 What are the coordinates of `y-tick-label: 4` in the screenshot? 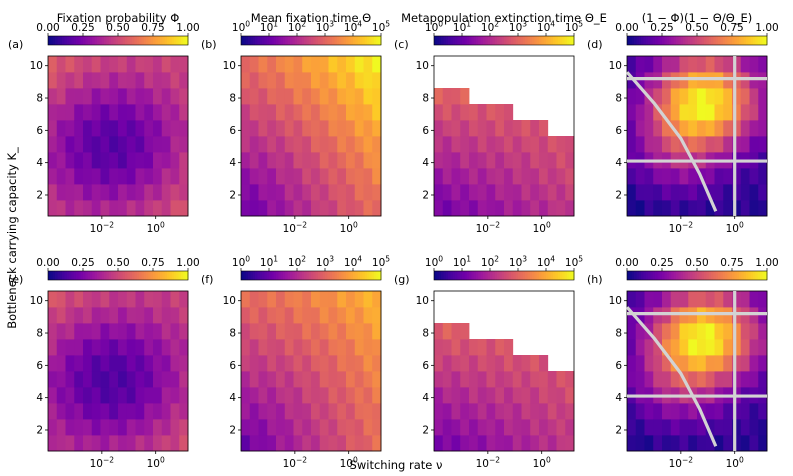 It's located at (618, 398).